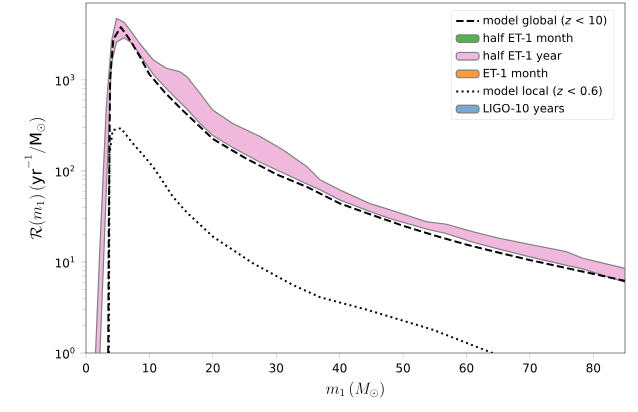  What do you see at coordinates (528, 37) in the screenshot?
I see `legend-label: half ET-1 month` at bounding box center [528, 37].